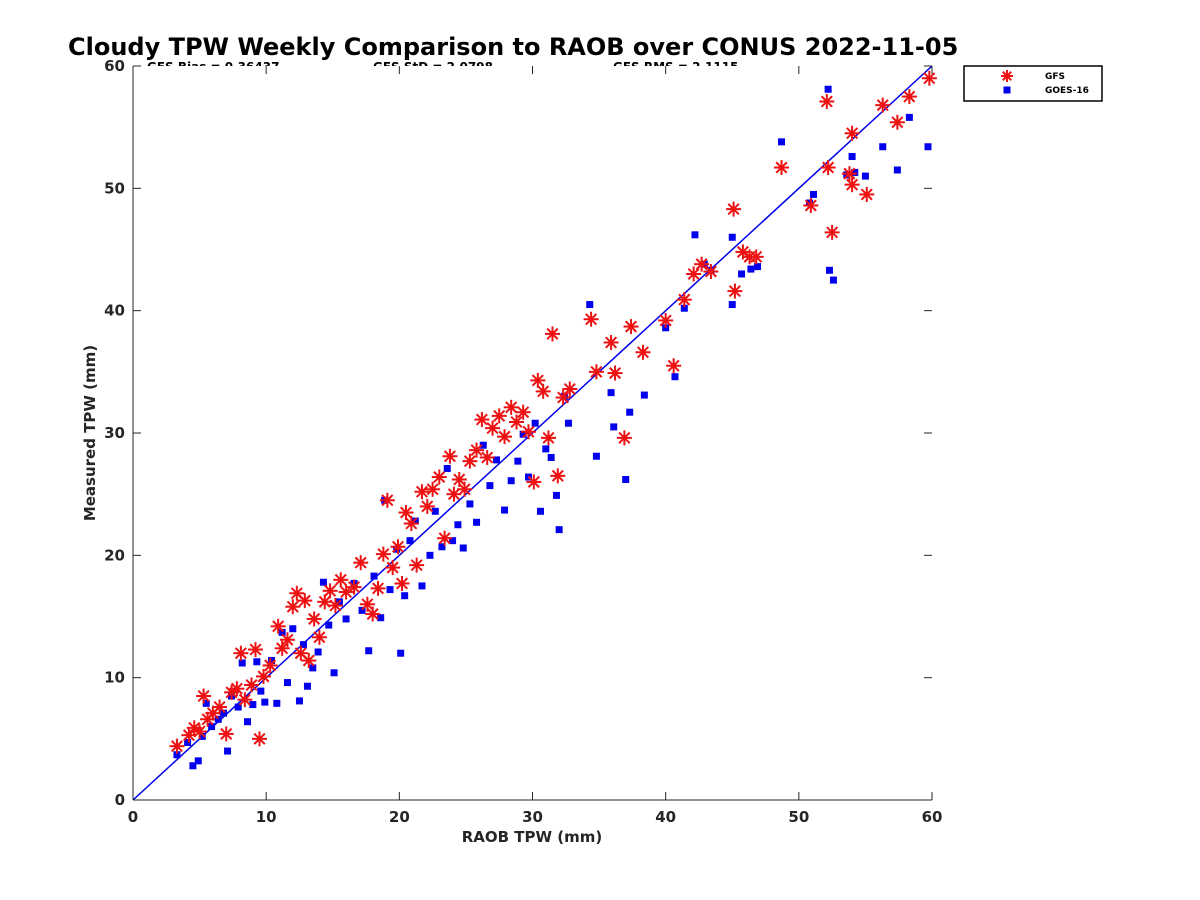  I want to click on x-tick-label: 0, so click(133, 817).